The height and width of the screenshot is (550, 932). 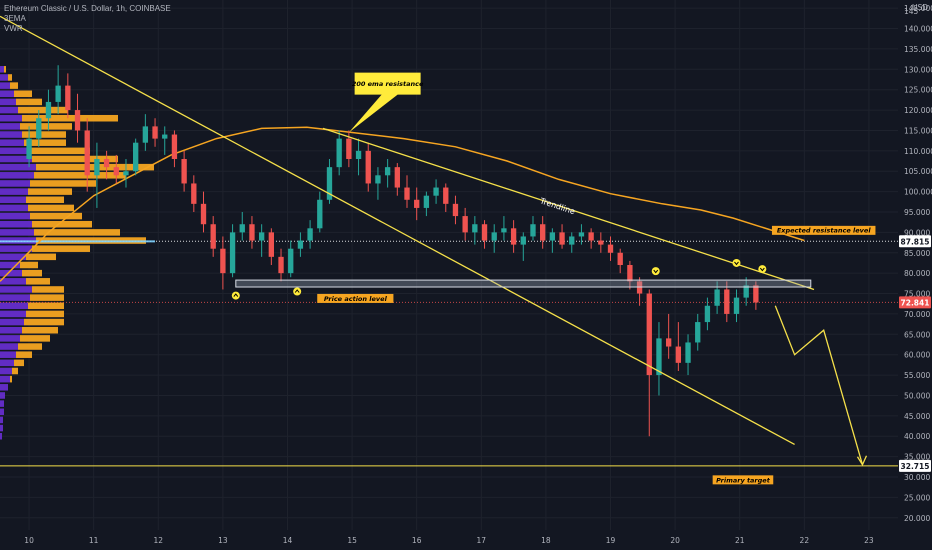 I want to click on x-tick-label: 16, so click(x=417, y=540).